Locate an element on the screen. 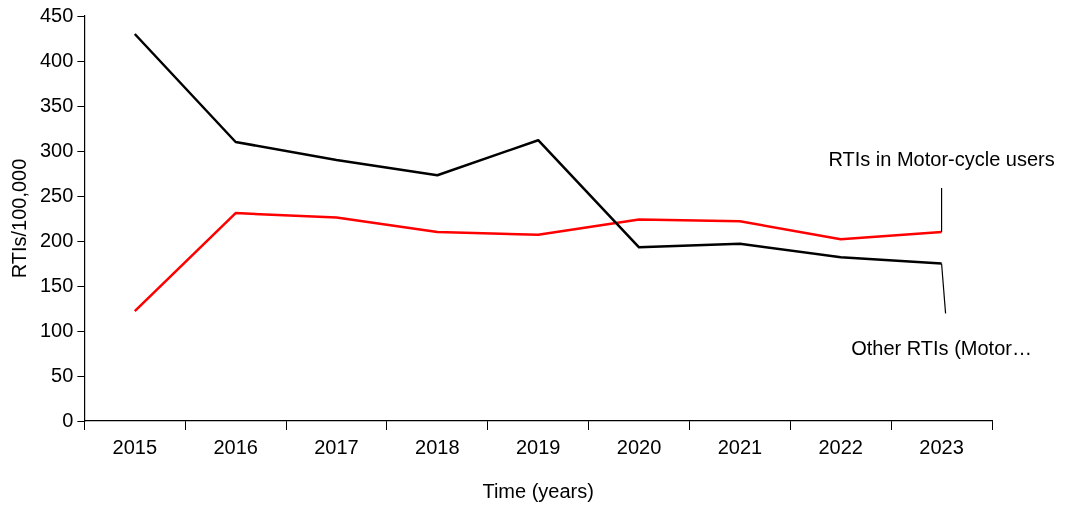 This screenshot has width=1092, height=512. x-tick-label: 2016 is located at coordinates (235, 446).